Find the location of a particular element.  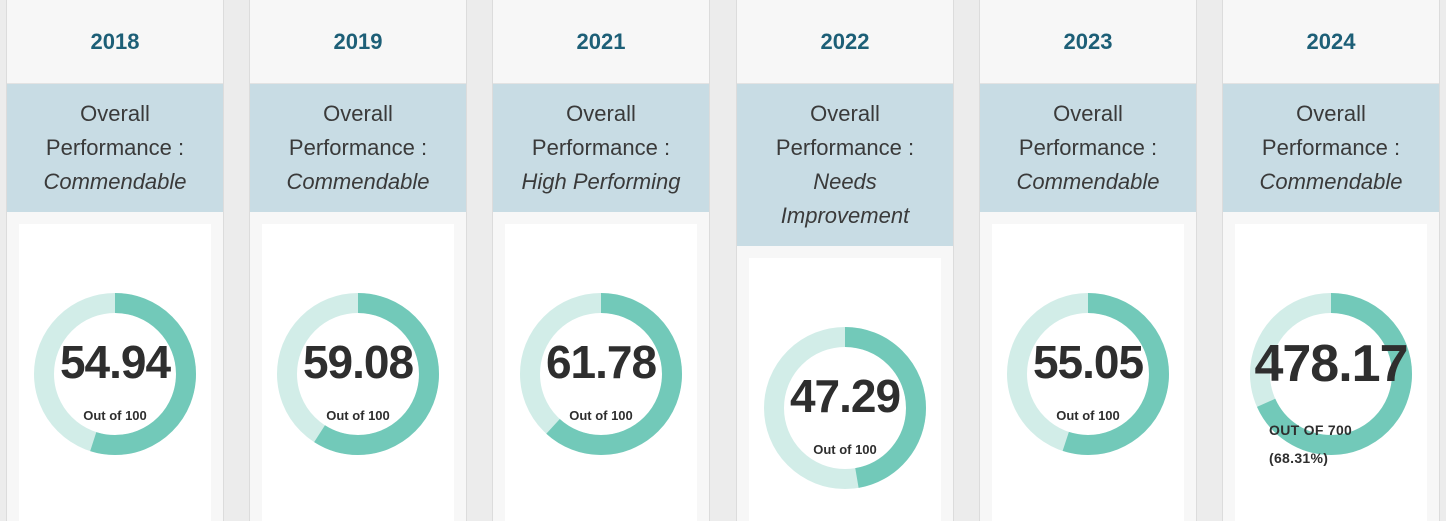

score-percentage: (68.31%) is located at coordinates (1299, 458).